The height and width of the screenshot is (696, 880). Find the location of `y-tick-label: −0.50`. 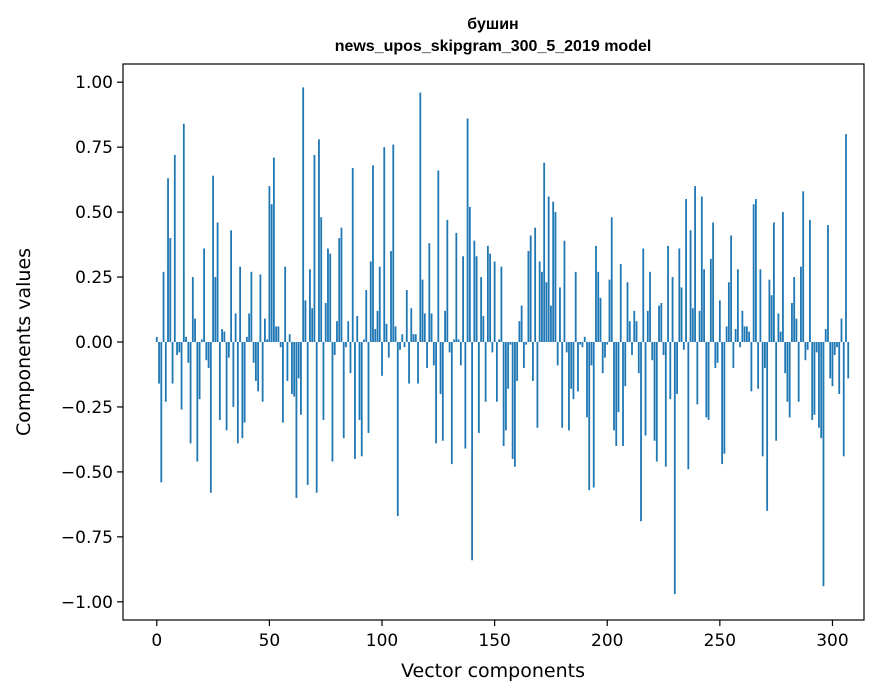

y-tick-label: −0.50 is located at coordinates (87, 473).